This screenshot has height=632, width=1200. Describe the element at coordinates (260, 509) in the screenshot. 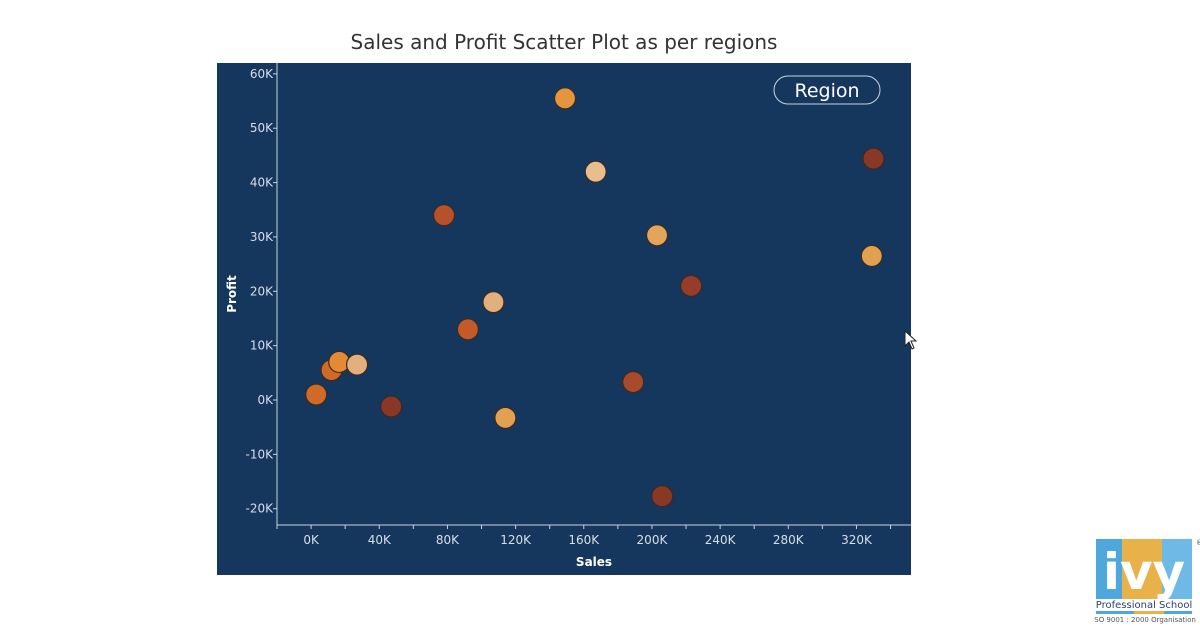

I see `y-tick-label: -20K` at that location.